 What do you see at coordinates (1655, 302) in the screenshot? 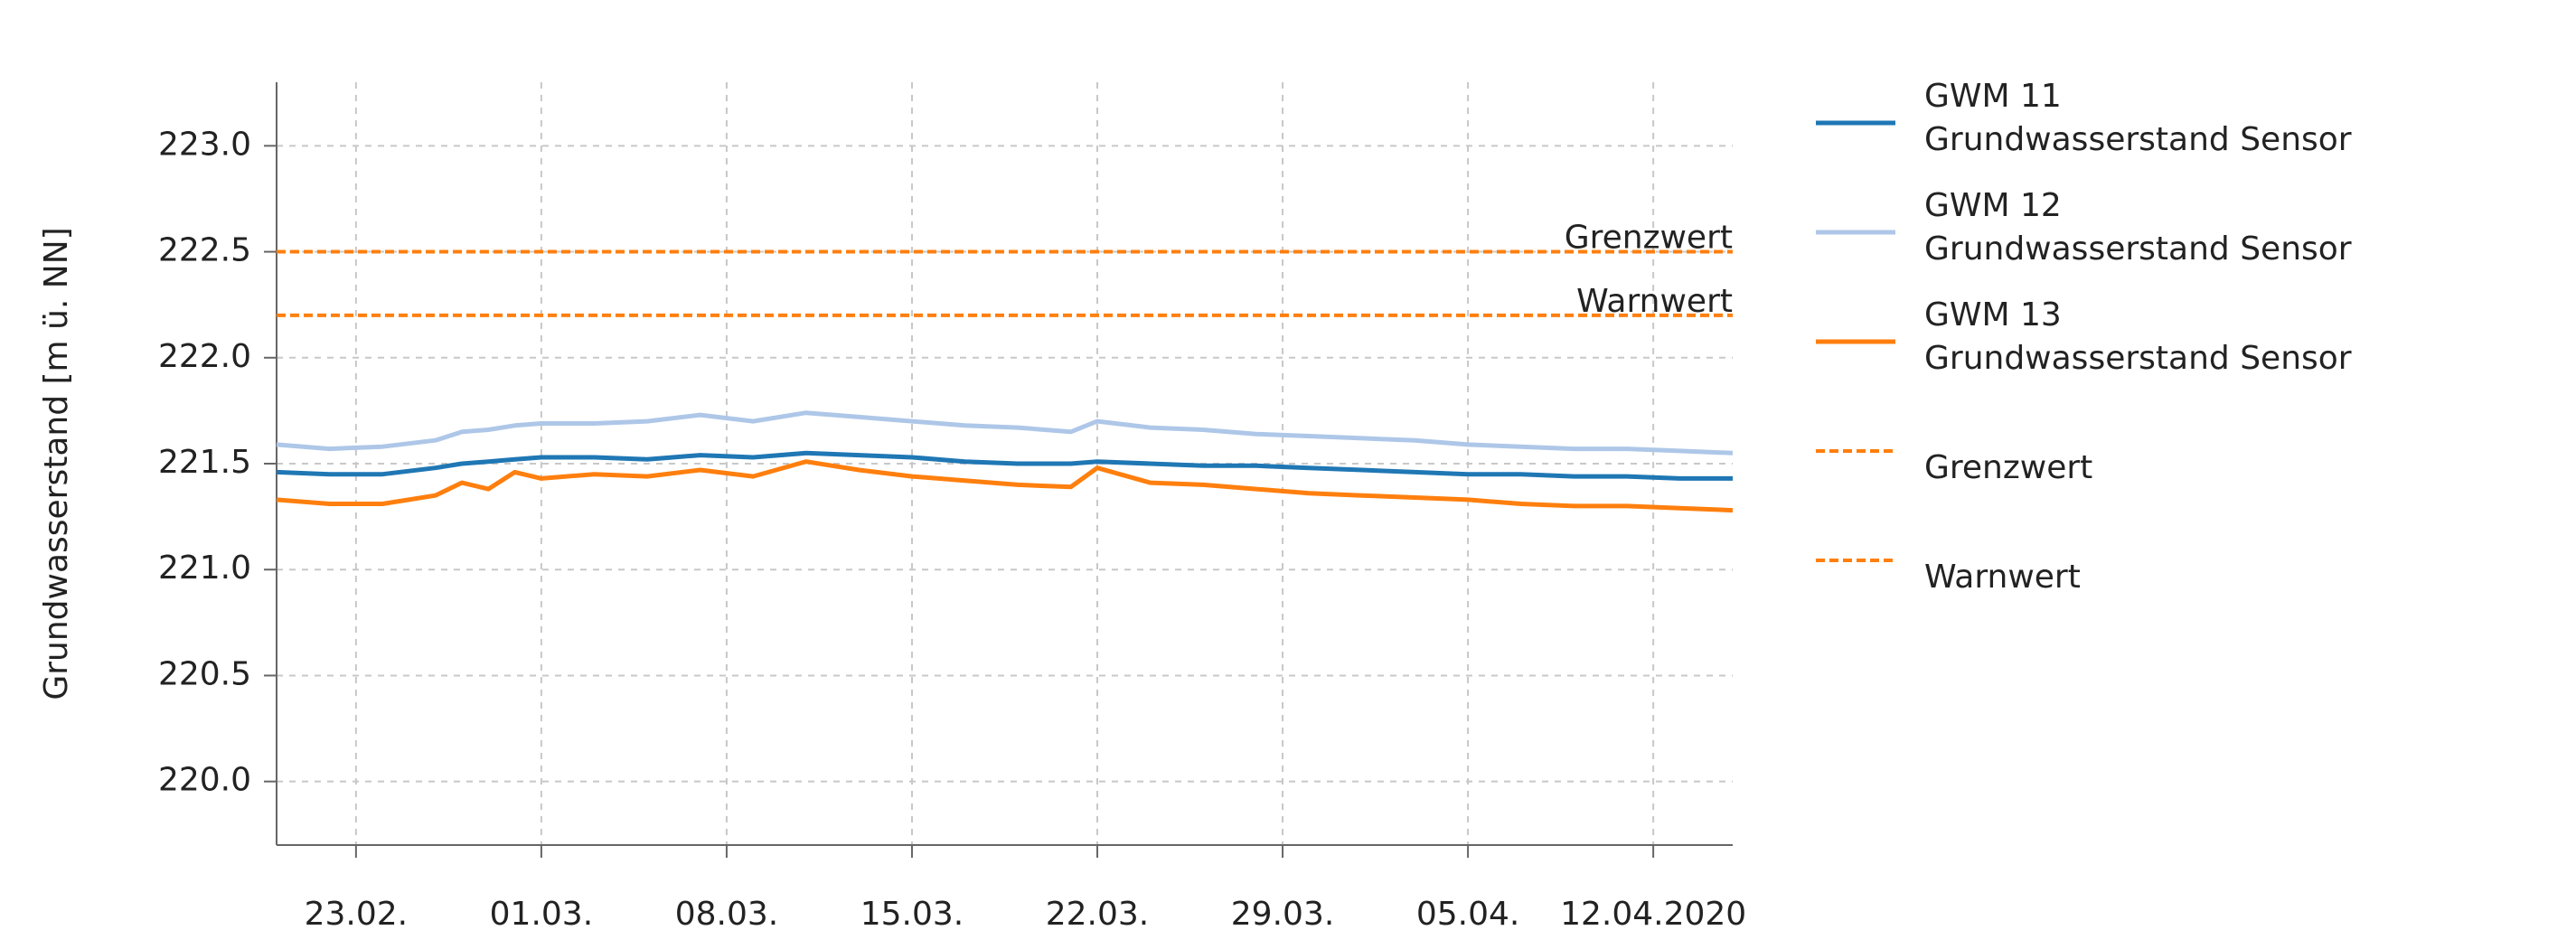
I see `threshold-label: Warnwert` at bounding box center [1655, 302].